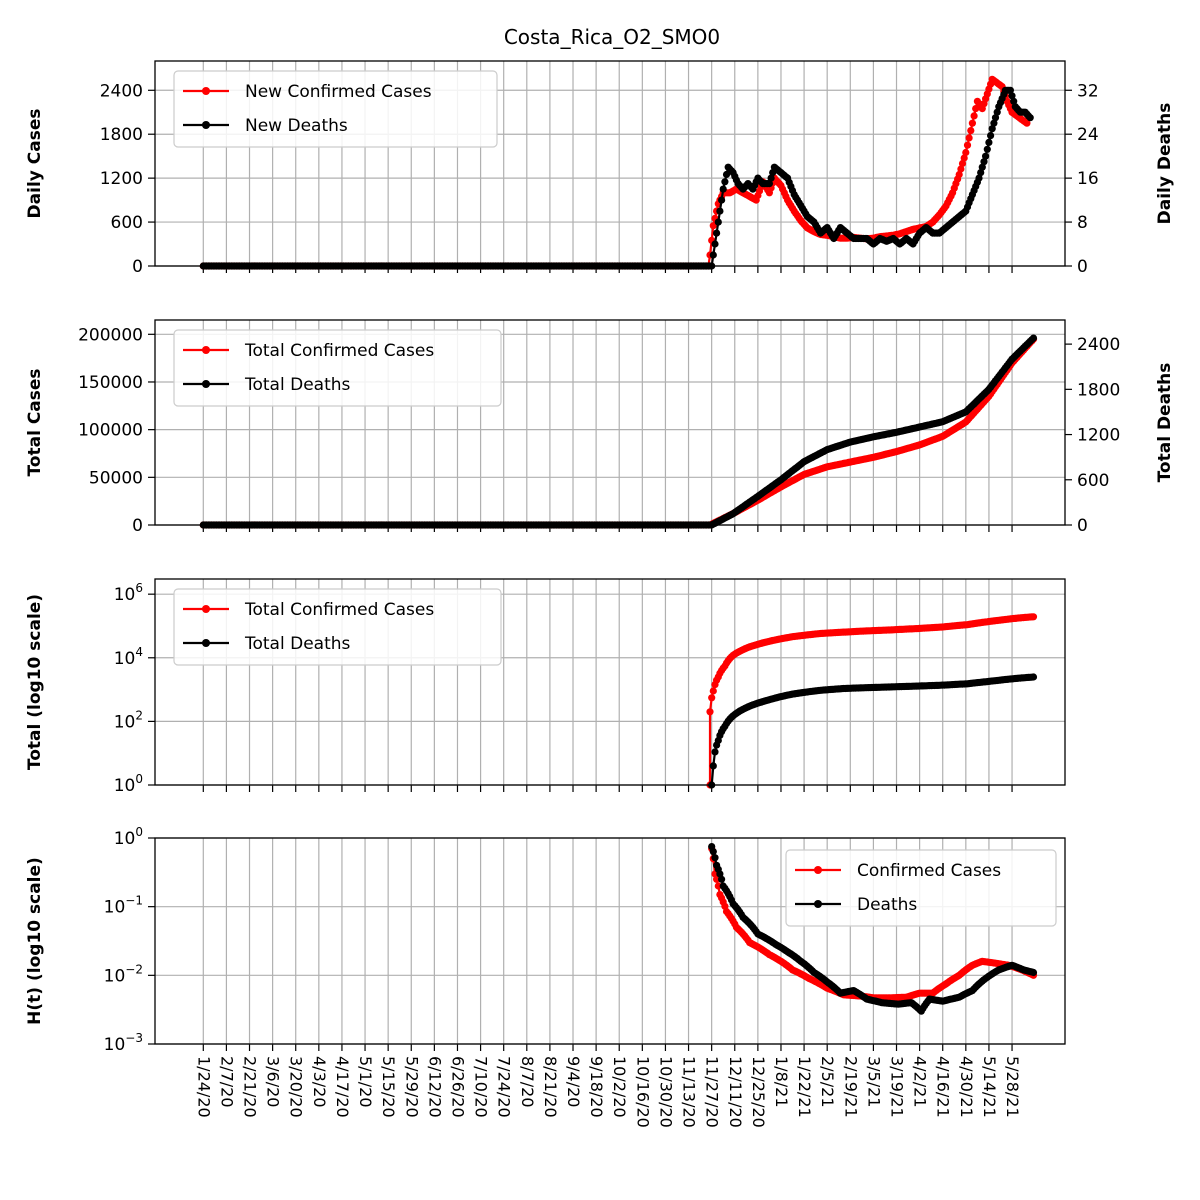 The width and height of the screenshot is (1200, 1200). Describe the element at coordinates (121, 91) in the screenshot. I see `y-tick-label: 2400` at that location.